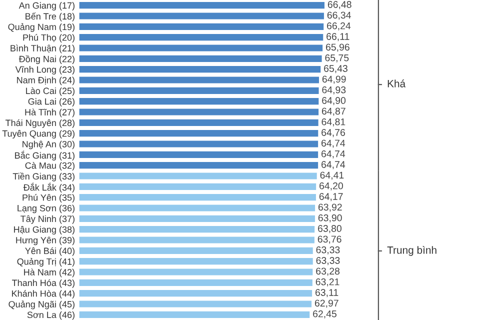 The width and height of the screenshot is (480, 320). What do you see at coordinates (43, 283) in the screenshot?
I see `y-tick-label: Thanh Hóa (43)` at bounding box center [43, 283].